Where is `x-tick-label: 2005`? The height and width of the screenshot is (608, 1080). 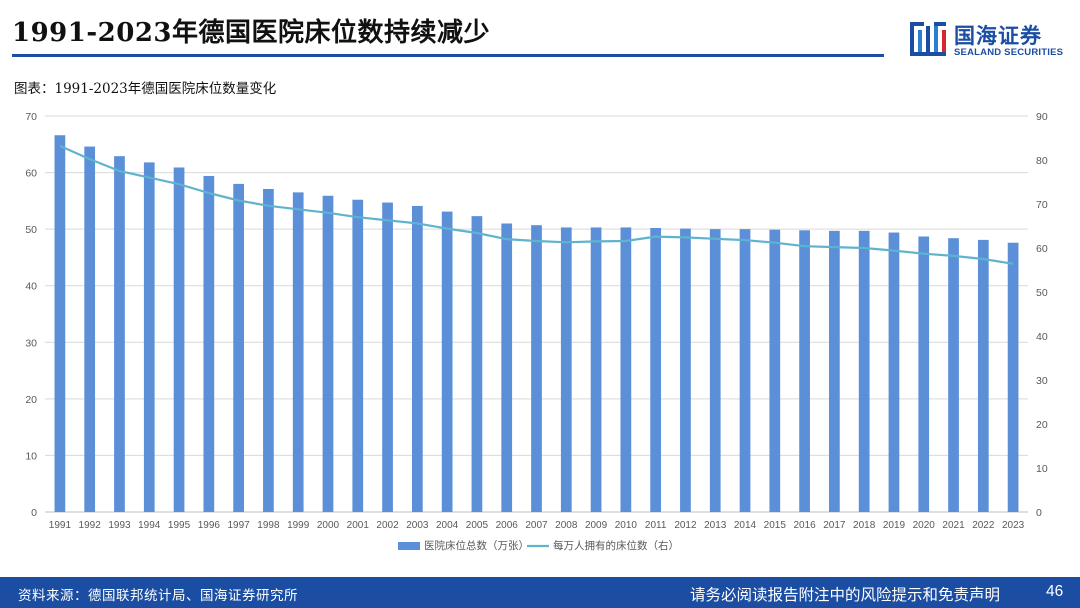
x-tick-label: 2005 is located at coordinates (477, 525).